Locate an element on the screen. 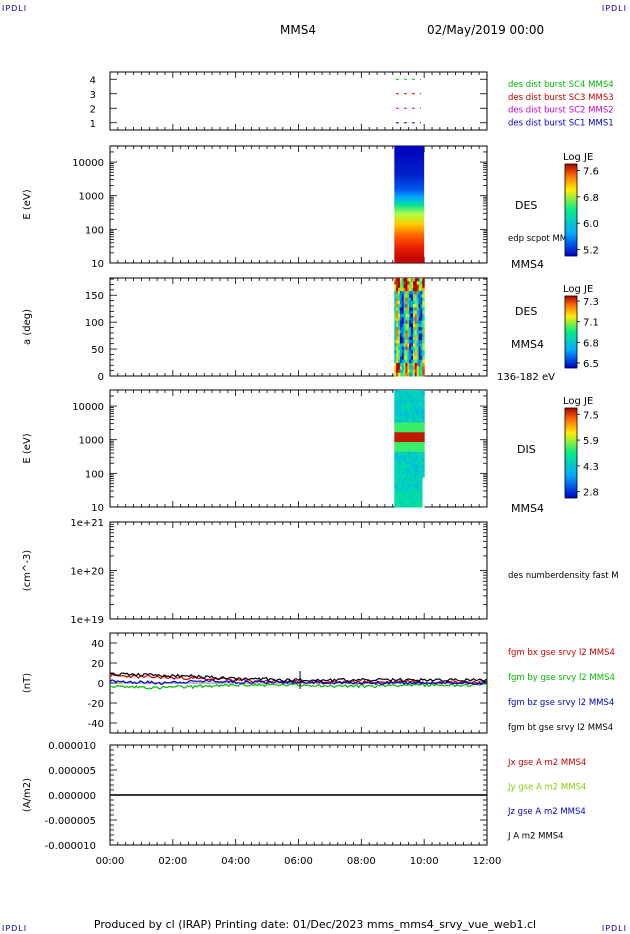 The width and height of the screenshot is (630, 934). y-tick-label: 0.000000 is located at coordinates (72, 796).